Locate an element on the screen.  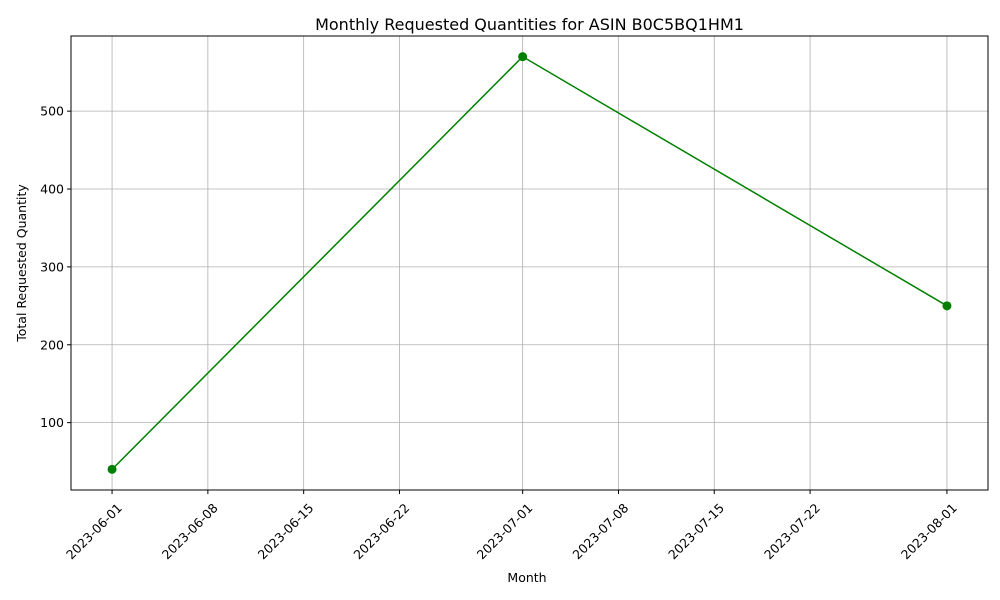
x-tick-label: 2023-06-15 is located at coordinates (286, 531).